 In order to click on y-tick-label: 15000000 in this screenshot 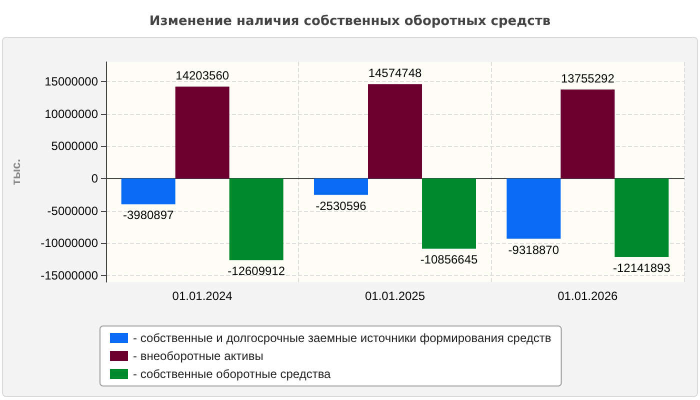, I will do `click(71, 81)`.